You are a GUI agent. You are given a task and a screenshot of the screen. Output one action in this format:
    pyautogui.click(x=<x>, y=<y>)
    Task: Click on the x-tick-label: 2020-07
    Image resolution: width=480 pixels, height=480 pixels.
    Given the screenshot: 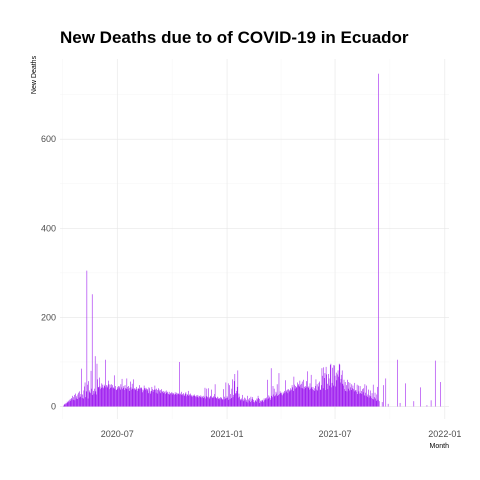 What is the action you would take?
    pyautogui.click(x=117, y=434)
    